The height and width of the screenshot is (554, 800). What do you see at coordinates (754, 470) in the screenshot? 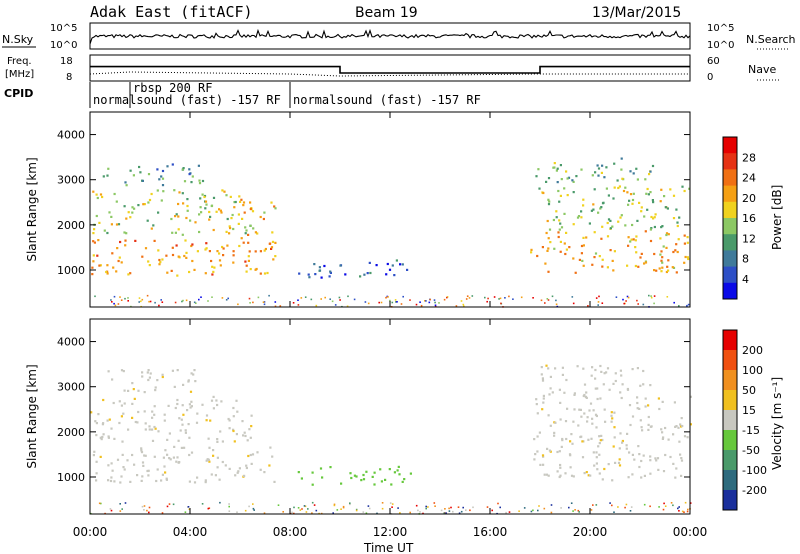
I see `colorbar-tick-label: -100` at bounding box center [754, 470].